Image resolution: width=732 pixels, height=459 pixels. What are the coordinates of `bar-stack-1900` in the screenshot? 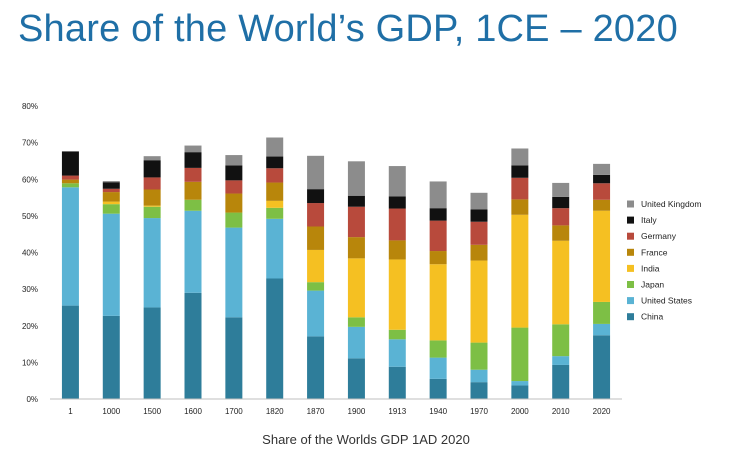 It's located at (356, 280).